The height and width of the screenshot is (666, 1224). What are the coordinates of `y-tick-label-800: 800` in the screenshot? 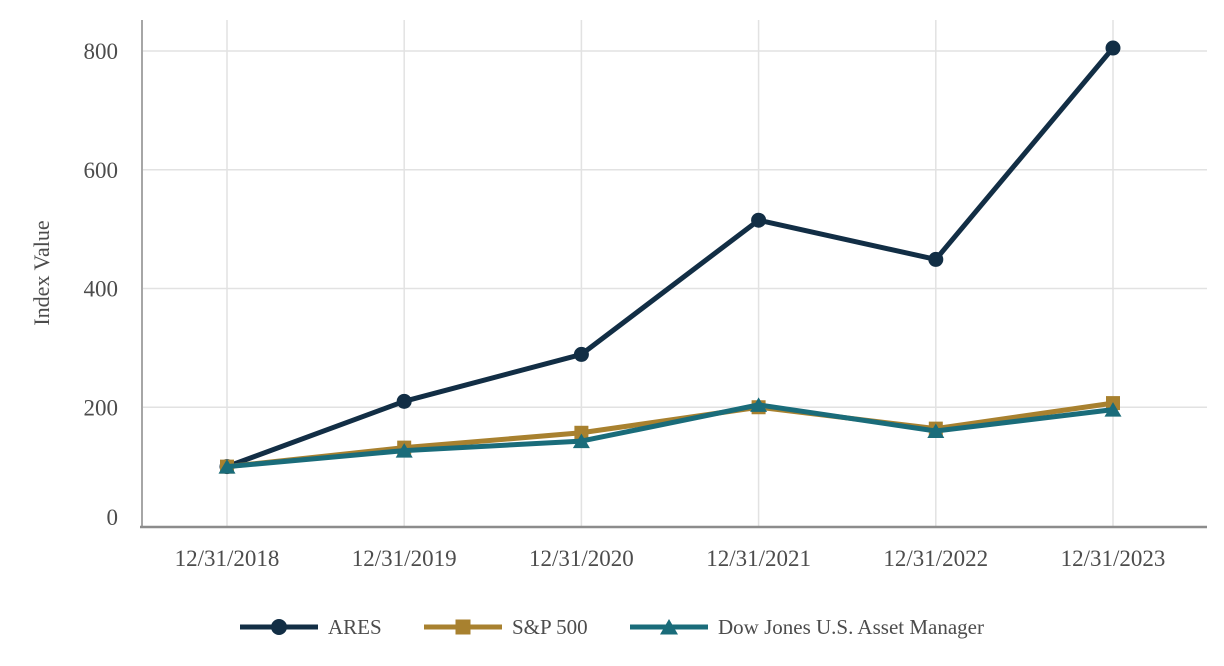 It's located at (101, 51).